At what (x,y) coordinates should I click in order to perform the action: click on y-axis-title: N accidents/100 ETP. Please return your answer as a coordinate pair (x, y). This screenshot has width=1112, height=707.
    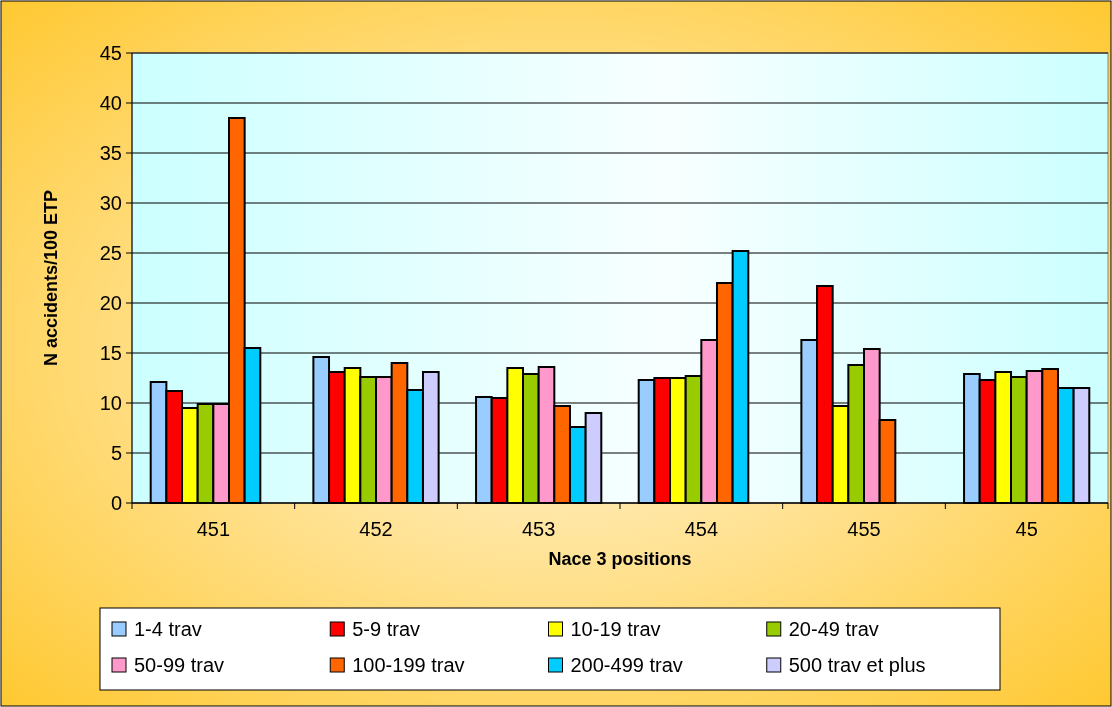
    Looking at the image, I should click on (51, 278).